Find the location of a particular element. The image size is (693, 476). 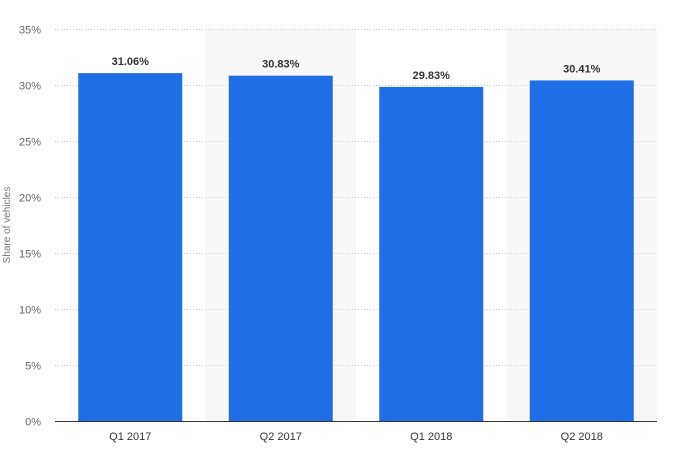

data-labels: 31.06% 30.83% 29.83% 30.41% is located at coordinates (356, 69).